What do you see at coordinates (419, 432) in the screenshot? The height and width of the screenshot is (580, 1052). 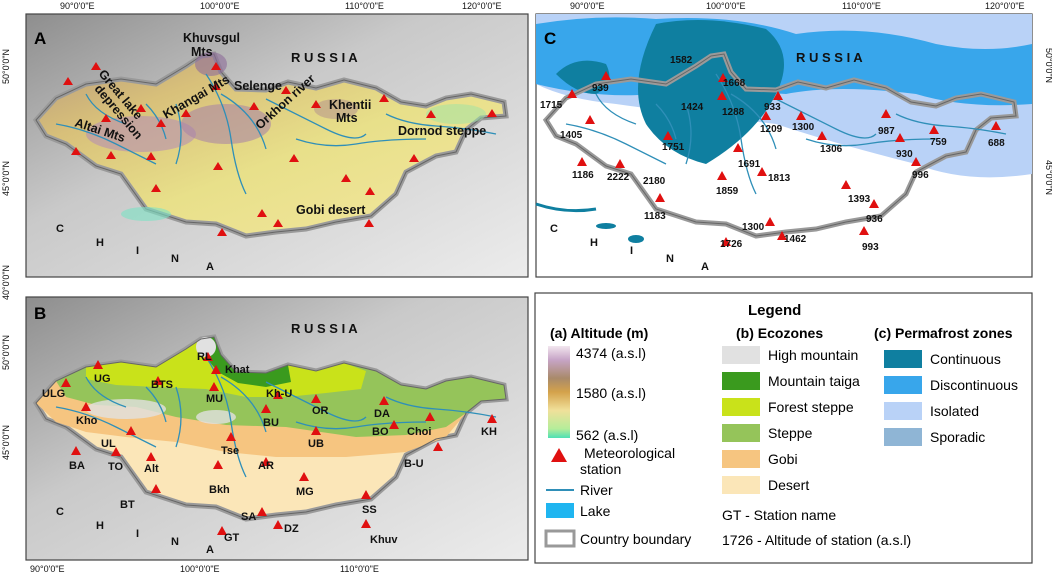 I see `station-label: Choi` at bounding box center [419, 432].